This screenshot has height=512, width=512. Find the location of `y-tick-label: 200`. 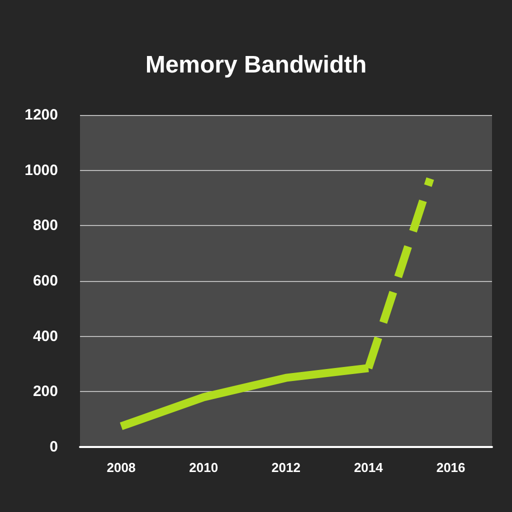

y-tick-label: 200 is located at coordinates (45, 391).